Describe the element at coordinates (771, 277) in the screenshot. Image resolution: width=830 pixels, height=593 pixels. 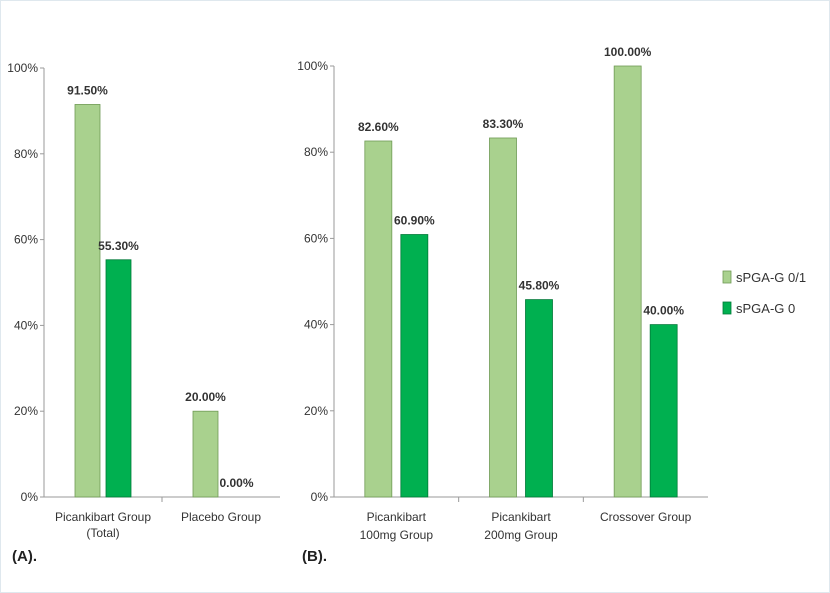
I see `legend-entry: sPGA-G 0/1` at that location.